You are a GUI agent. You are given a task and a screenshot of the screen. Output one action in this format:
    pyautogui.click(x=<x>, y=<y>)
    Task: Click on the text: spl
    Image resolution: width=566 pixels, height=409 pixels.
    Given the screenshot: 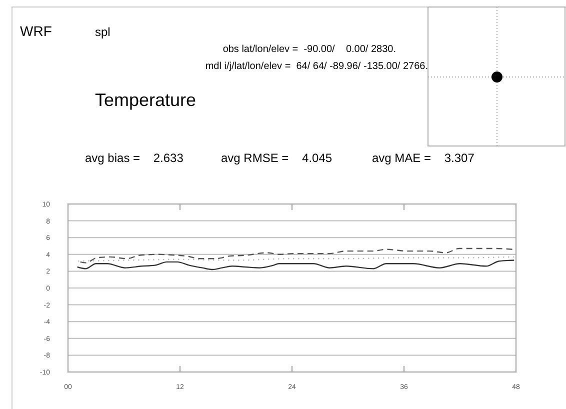 What is the action you would take?
    pyautogui.click(x=102, y=32)
    